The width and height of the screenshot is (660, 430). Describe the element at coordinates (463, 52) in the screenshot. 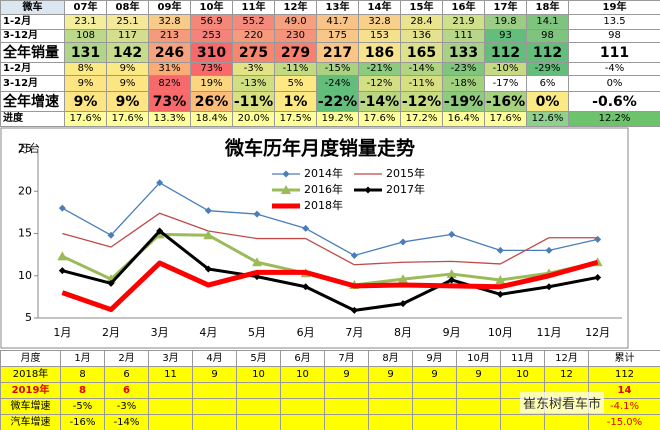

I see `cell: 133` at that location.